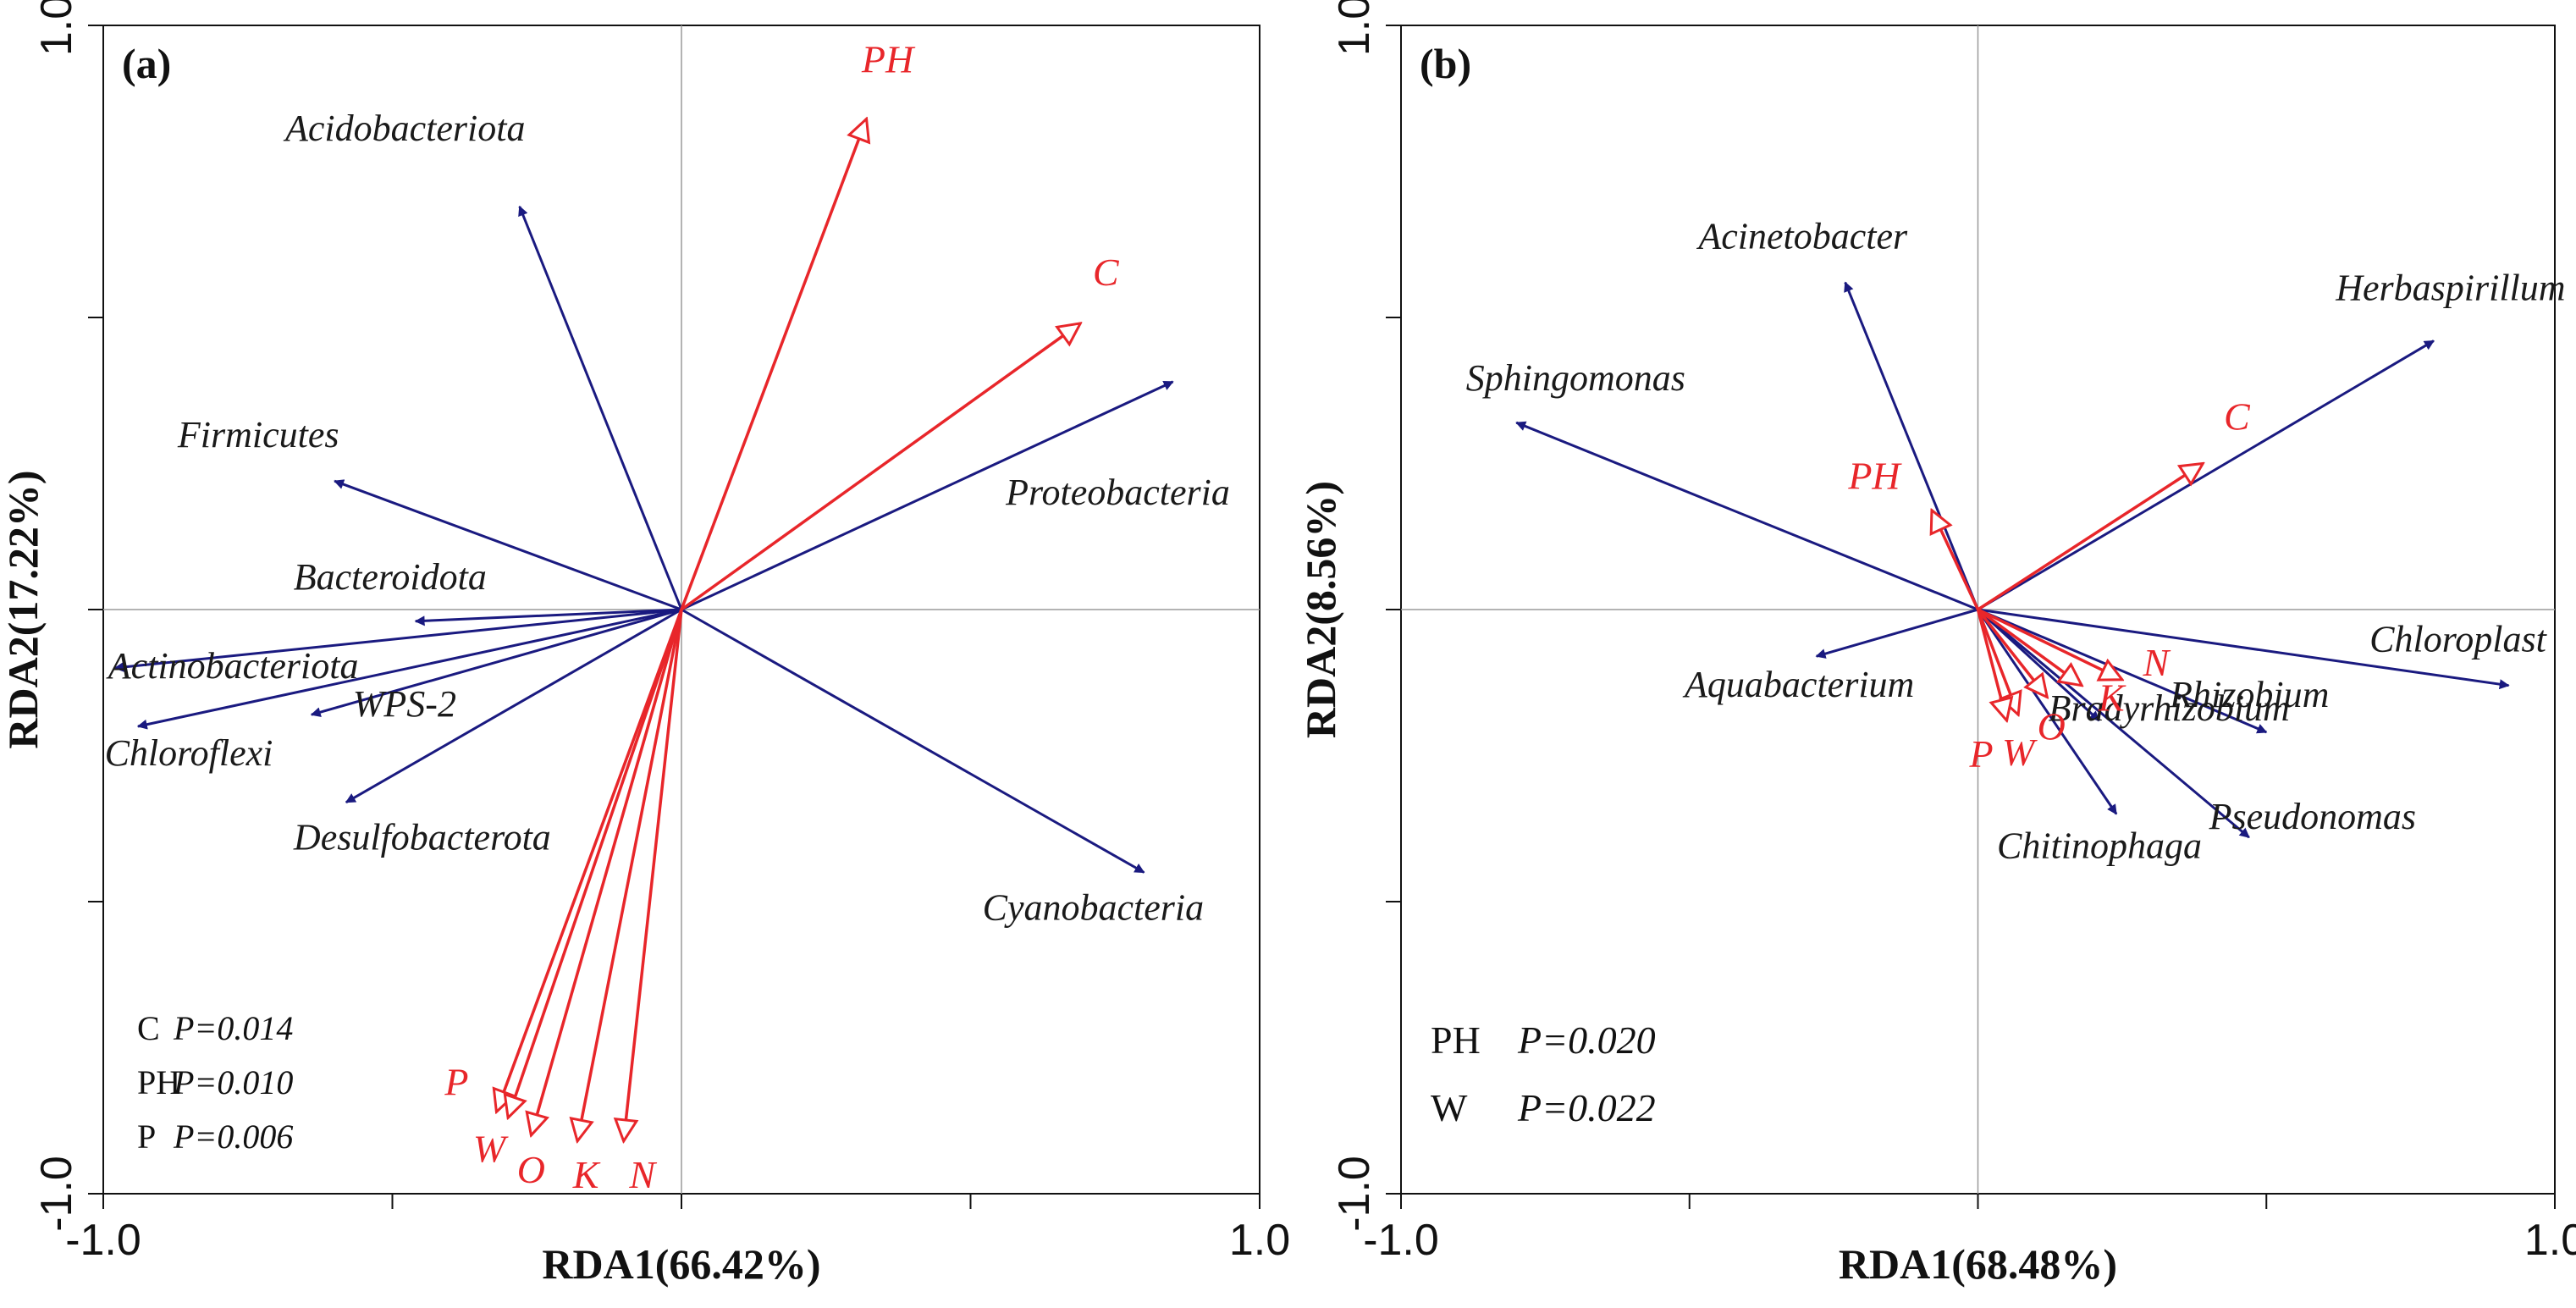 This screenshot has width=2576, height=1308. Describe the element at coordinates (2099, 846) in the screenshot. I see `species-label: Chitinophaga` at that location.